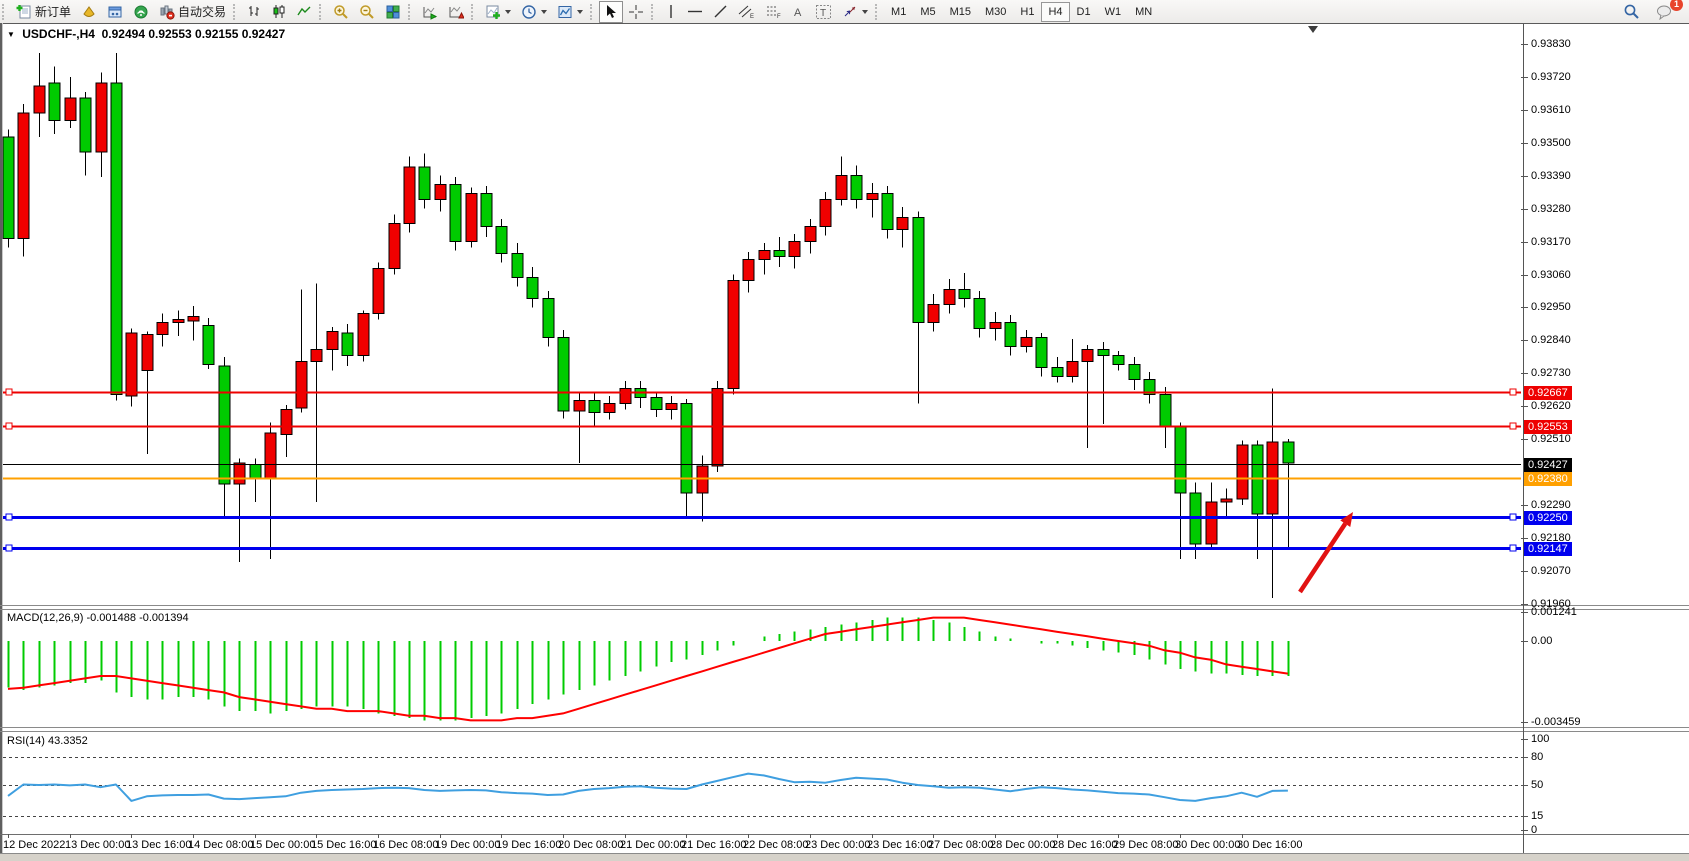  What do you see at coordinates (1665, 12) in the screenshot?
I see `notifications-button: 1` at bounding box center [1665, 12].